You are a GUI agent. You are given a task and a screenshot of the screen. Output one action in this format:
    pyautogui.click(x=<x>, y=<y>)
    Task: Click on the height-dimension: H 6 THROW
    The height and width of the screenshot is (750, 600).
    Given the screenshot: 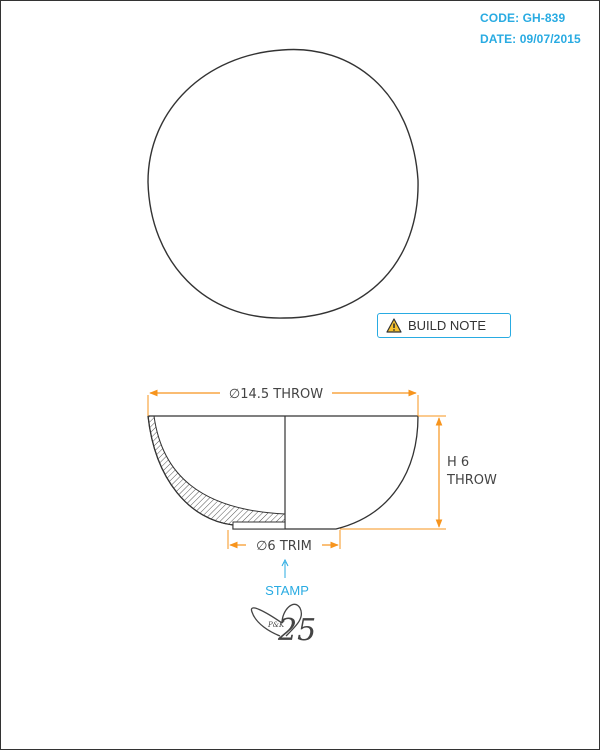 What is the action you would take?
    pyautogui.click(x=418, y=472)
    